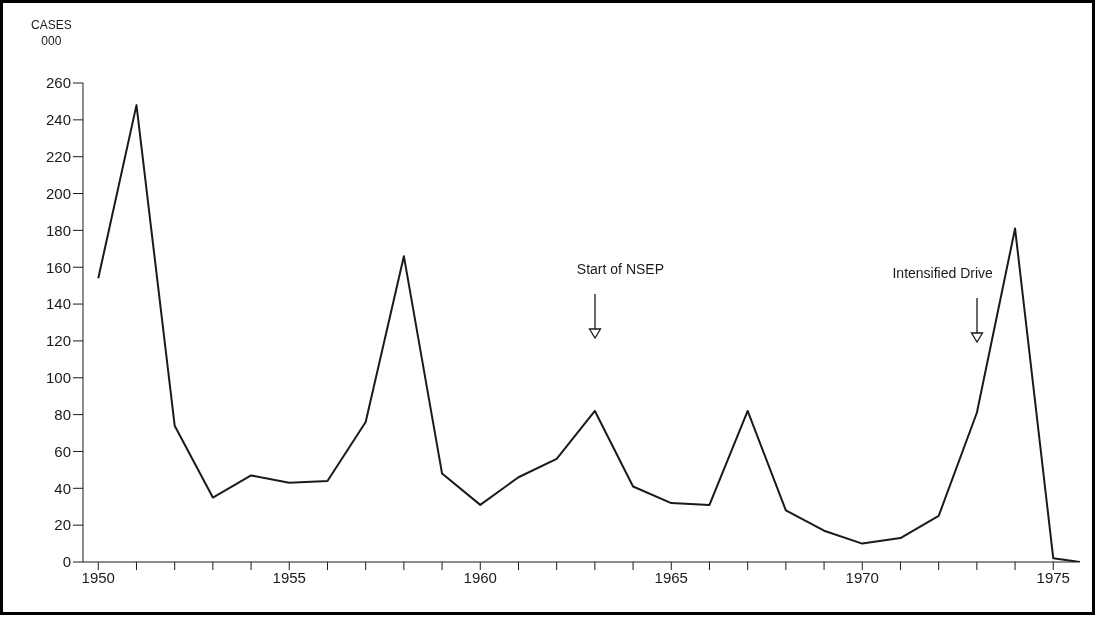 This screenshot has width=1105, height=625. I want to click on y-axis-title: CASES 000, so click(51, 33).